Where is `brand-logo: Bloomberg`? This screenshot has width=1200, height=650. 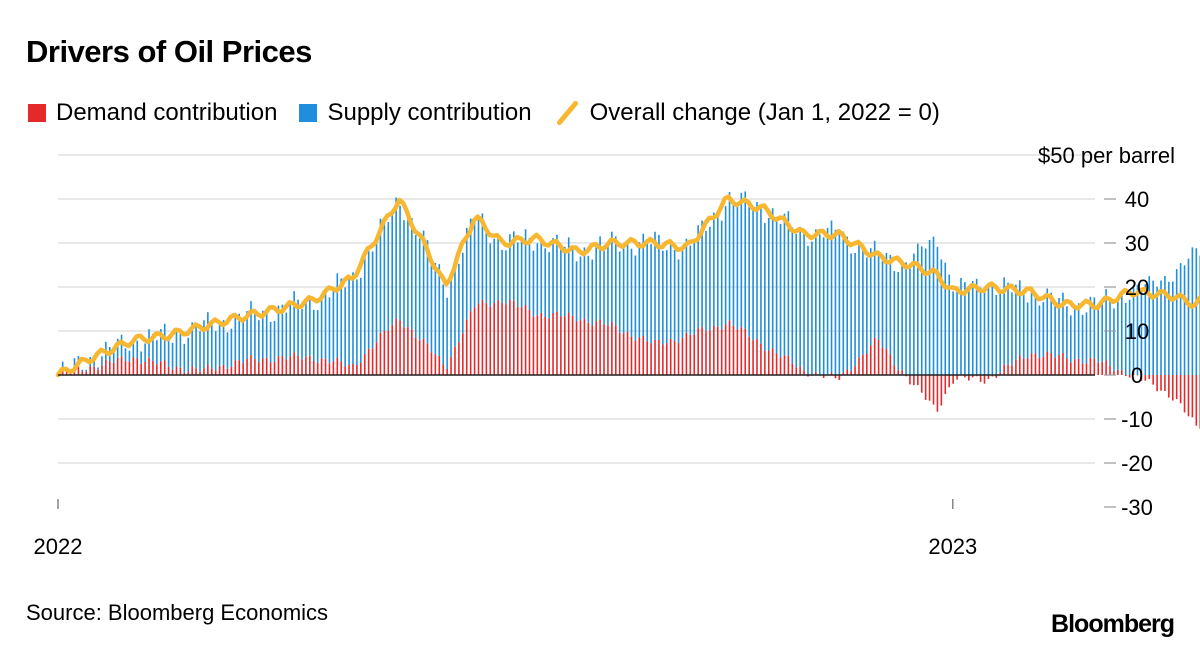 brand-logo: Bloomberg is located at coordinates (1113, 624).